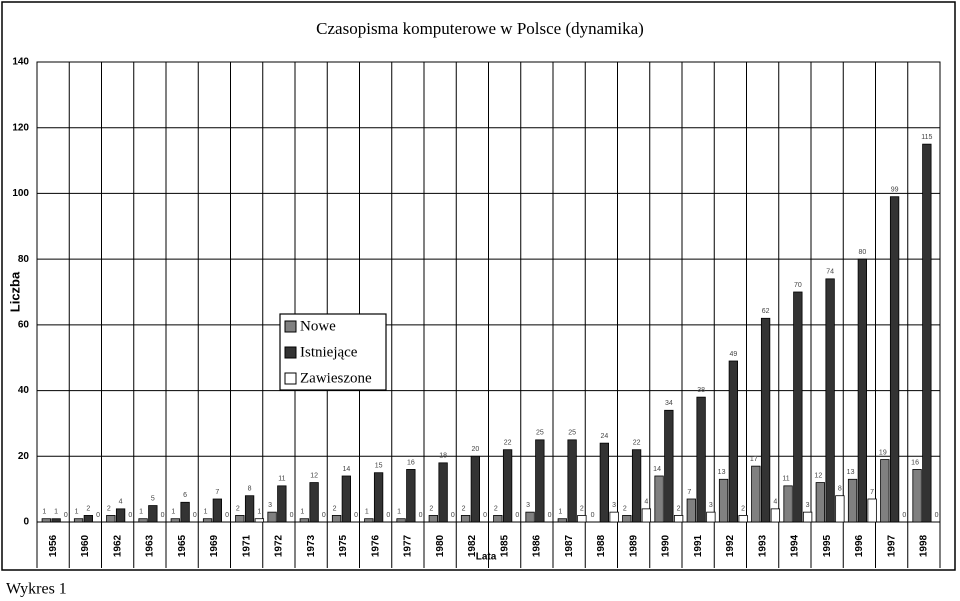  Describe the element at coordinates (504, 545) in the screenshot. I see `x-tick-label: 1985` at that location.